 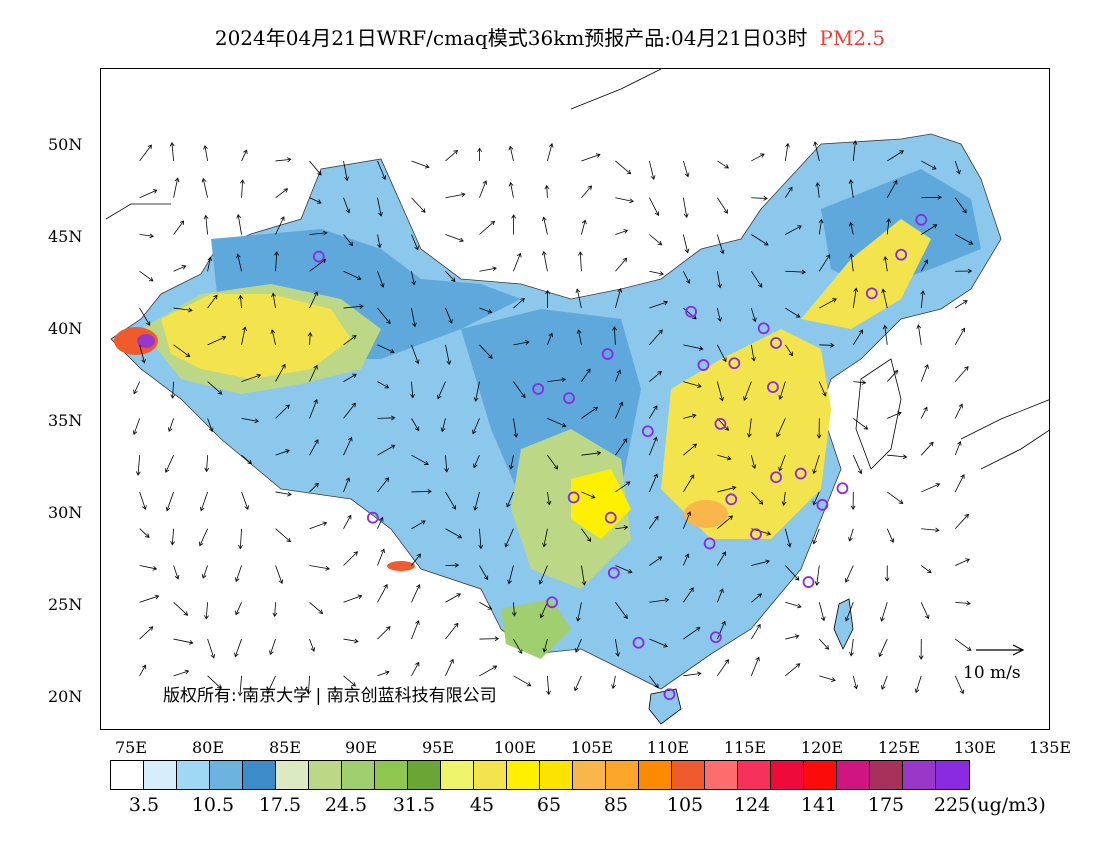 What do you see at coordinates (414, 805) in the screenshot?
I see `colorbar-label-5: 31.5` at bounding box center [414, 805].